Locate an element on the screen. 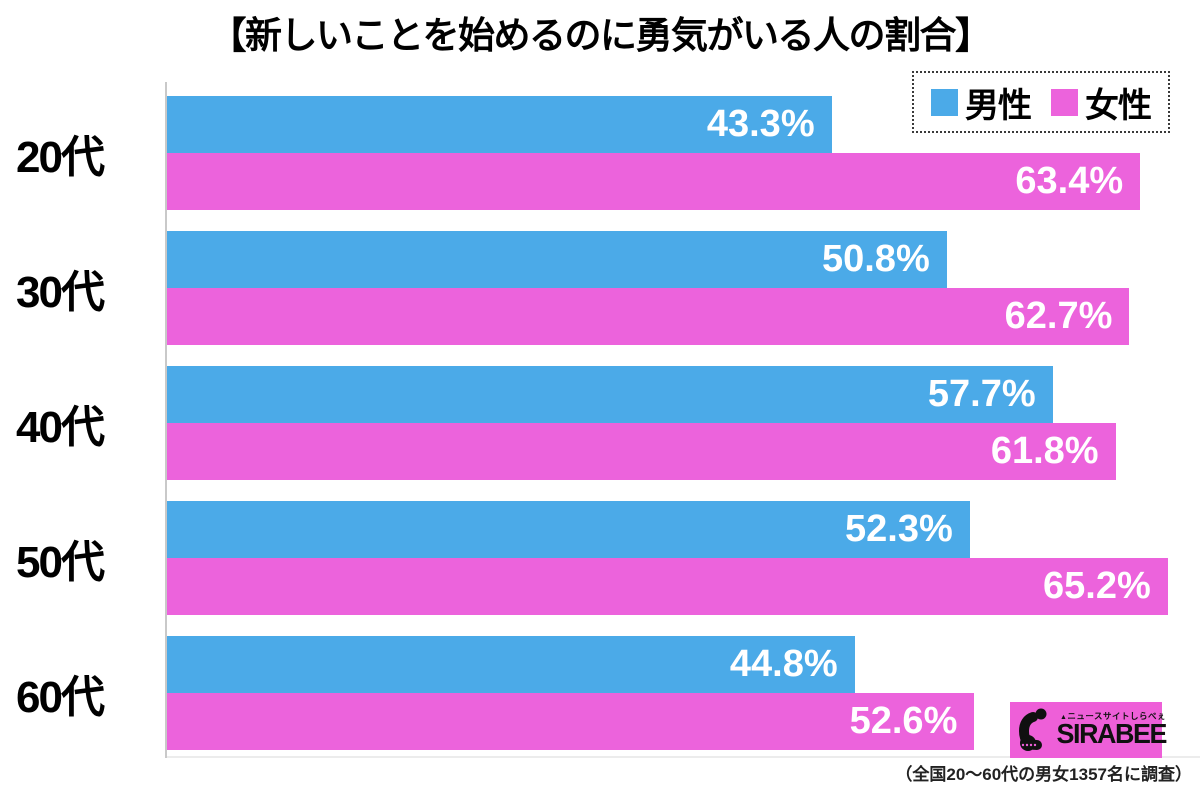 The image size is (1200, 785). sirabee-brand: SIRABEE is located at coordinates (1112, 734).